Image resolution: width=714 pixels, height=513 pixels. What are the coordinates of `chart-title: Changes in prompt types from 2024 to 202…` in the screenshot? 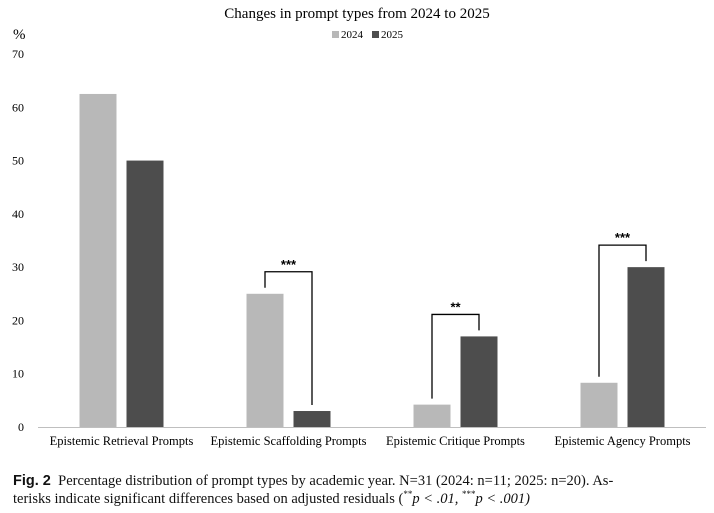 It's located at (356, 14).